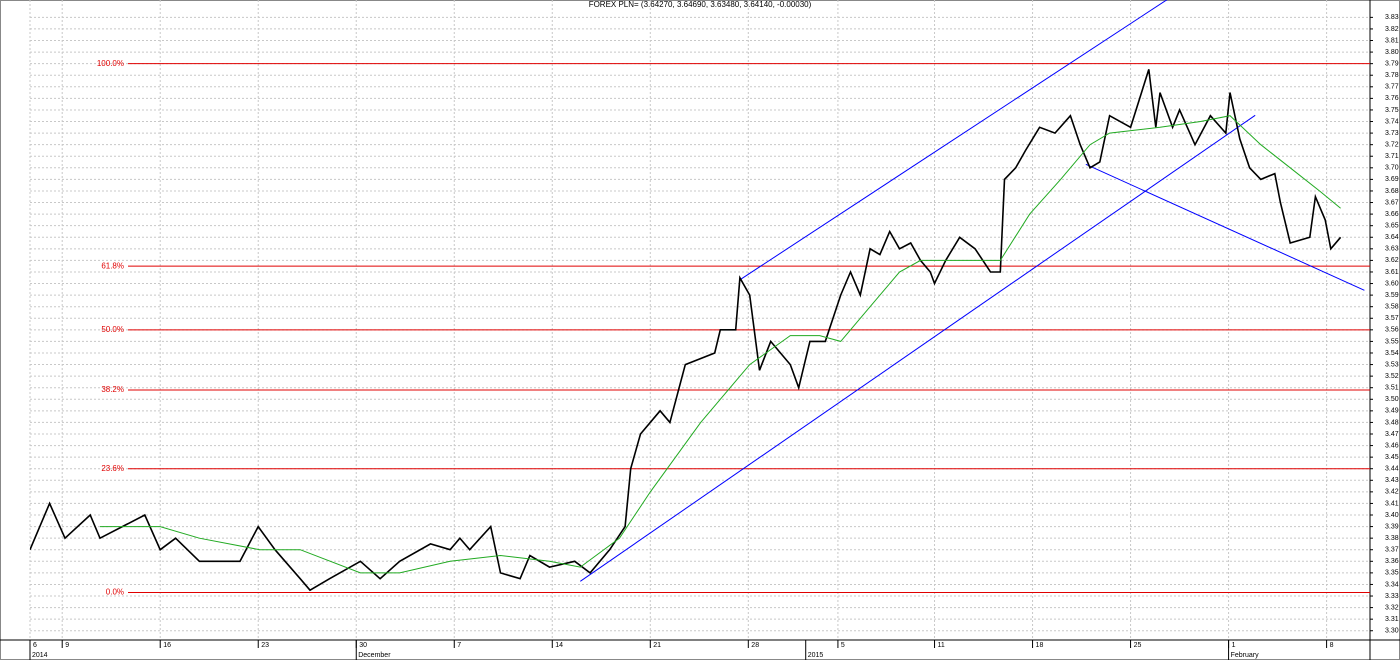 The height and width of the screenshot is (660, 1400). I want to click on y-tick-label: 3.80, so click(1392, 52).